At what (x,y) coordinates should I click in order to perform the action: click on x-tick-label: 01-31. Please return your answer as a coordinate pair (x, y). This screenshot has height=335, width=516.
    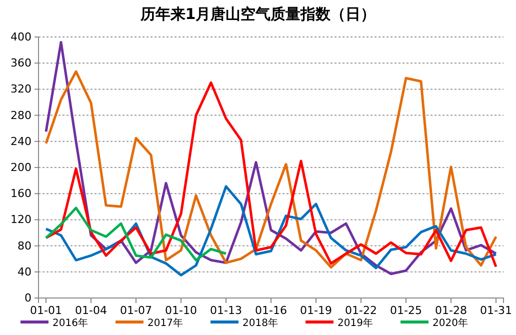
    Looking at the image, I should click on (496, 310).